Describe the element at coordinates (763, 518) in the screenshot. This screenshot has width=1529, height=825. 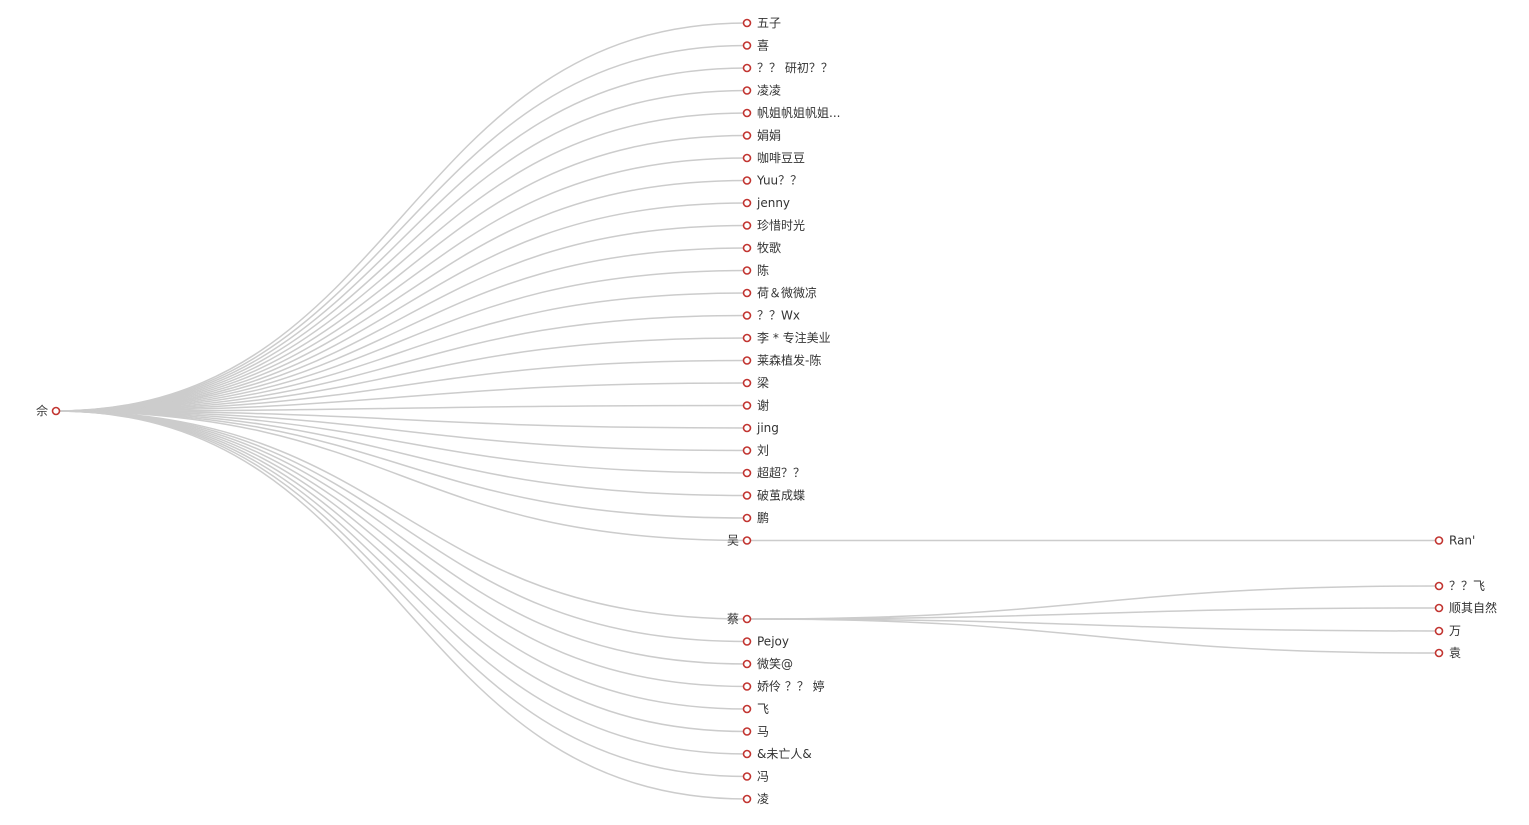
I see `node-label: 鹏` at that location.